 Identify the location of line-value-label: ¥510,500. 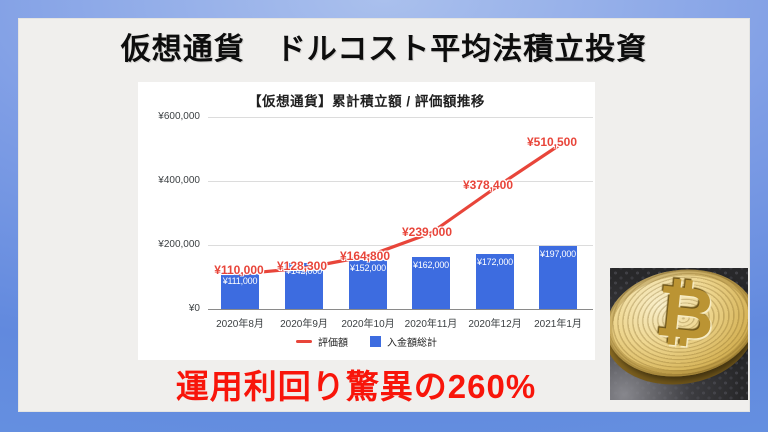
(552, 142).